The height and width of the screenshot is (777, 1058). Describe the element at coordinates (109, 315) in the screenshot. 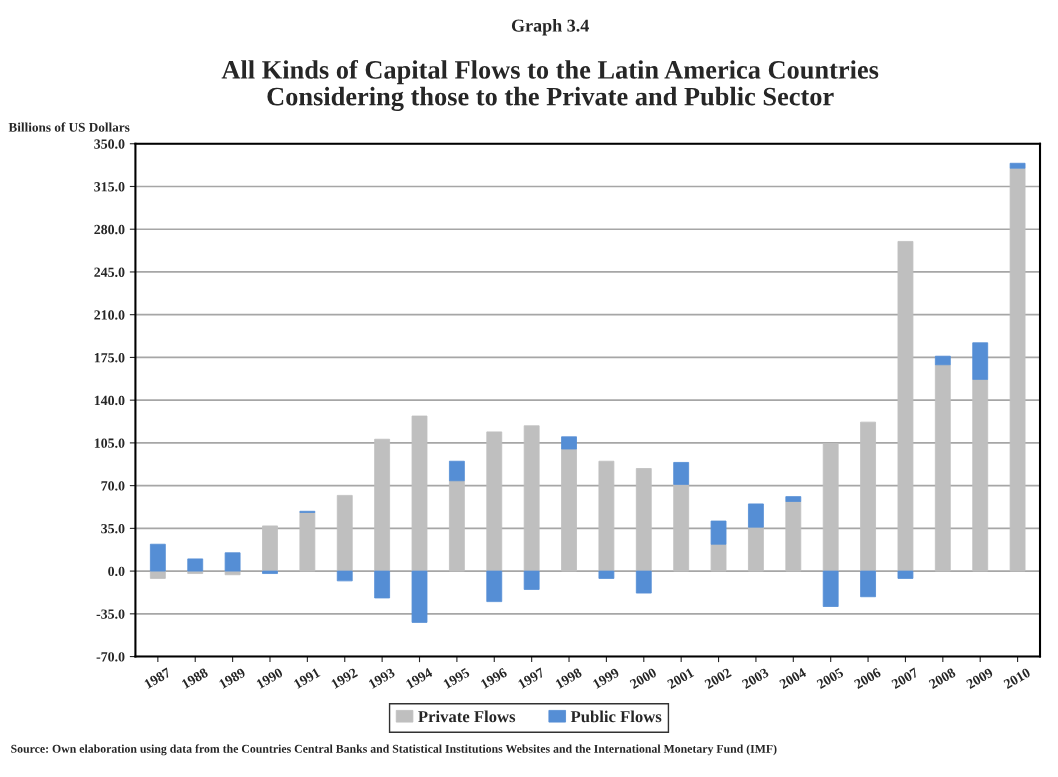

I see `y-tick-label: 210.0` at that location.